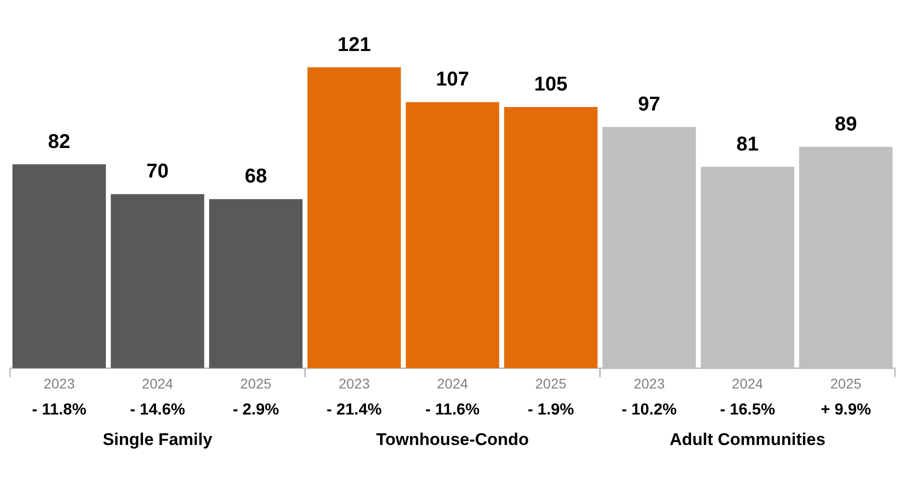 The width and height of the screenshot is (905, 479). Describe the element at coordinates (452, 439) in the screenshot. I see `text: Townhouse-Condo` at that location.